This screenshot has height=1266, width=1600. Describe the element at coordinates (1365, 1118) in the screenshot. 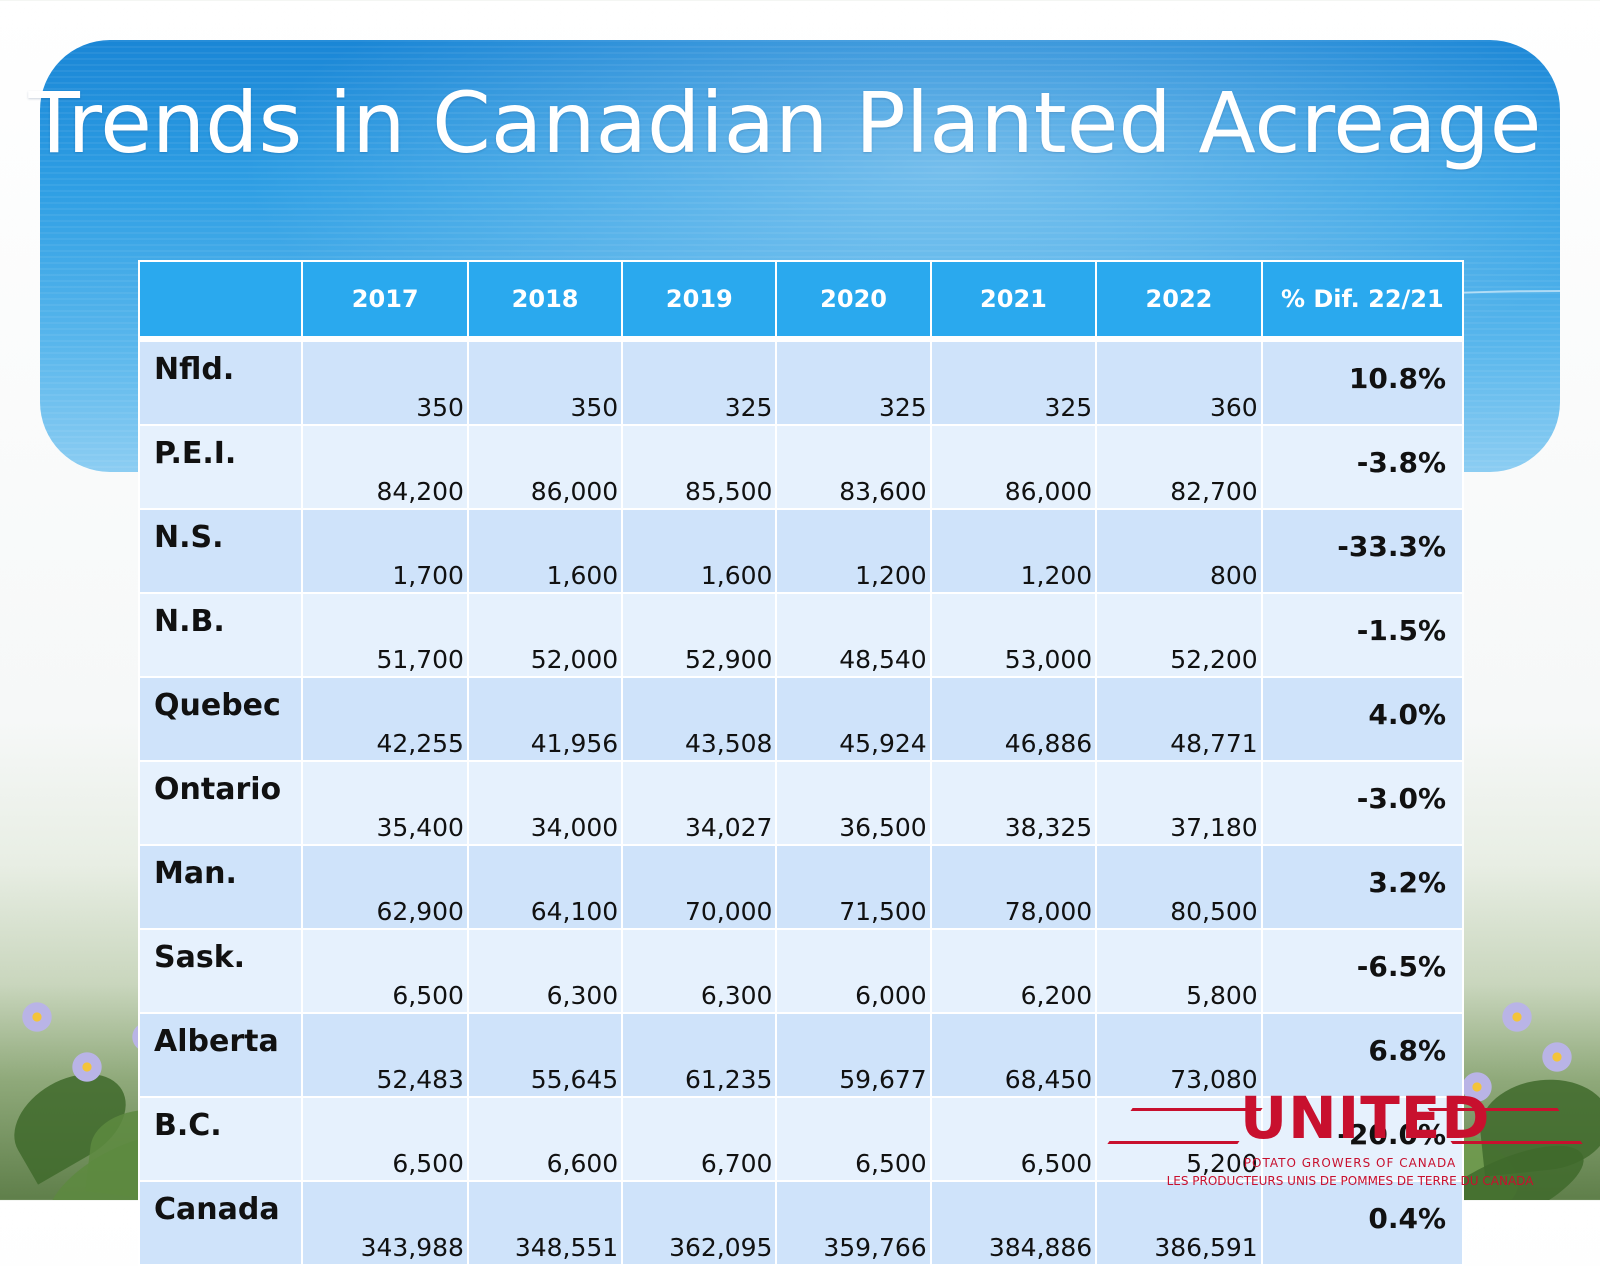

I see `logo-wordmark: UNITED` at that location.